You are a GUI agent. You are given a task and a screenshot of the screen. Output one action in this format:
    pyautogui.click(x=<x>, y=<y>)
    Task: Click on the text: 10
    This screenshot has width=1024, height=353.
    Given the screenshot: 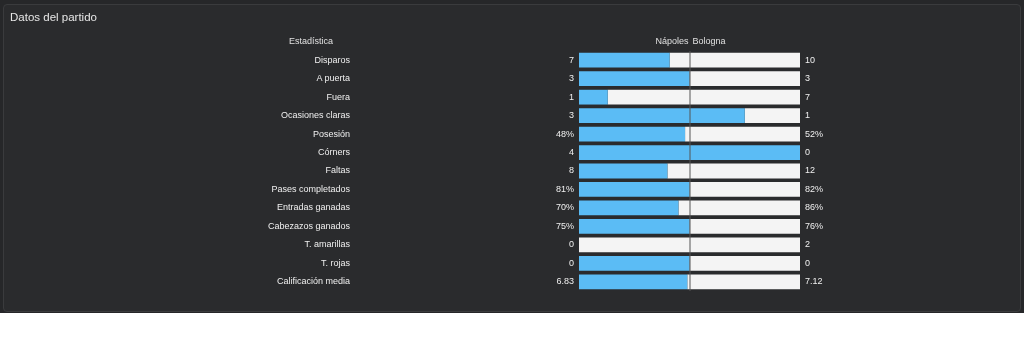 What is the action you would take?
    pyautogui.click(x=810, y=59)
    